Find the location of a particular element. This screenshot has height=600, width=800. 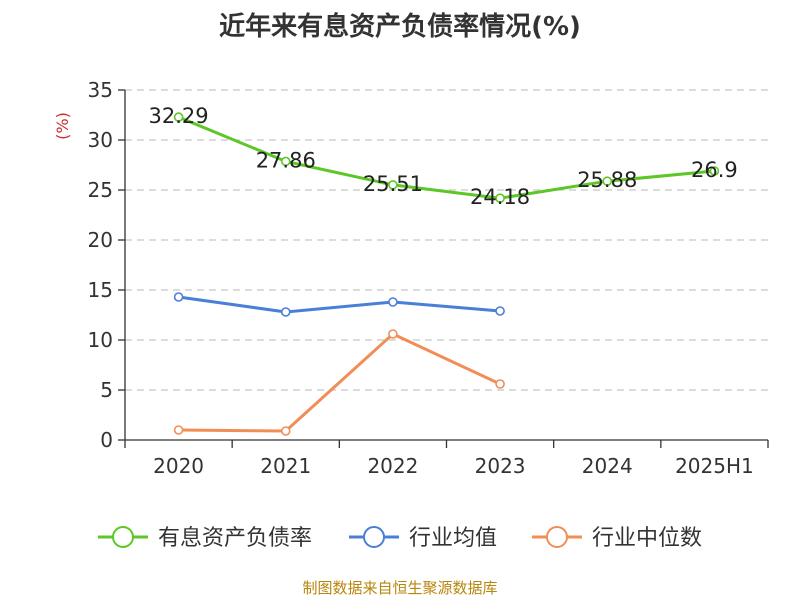

y-tick-label-0: 0 is located at coordinates (106, 440).